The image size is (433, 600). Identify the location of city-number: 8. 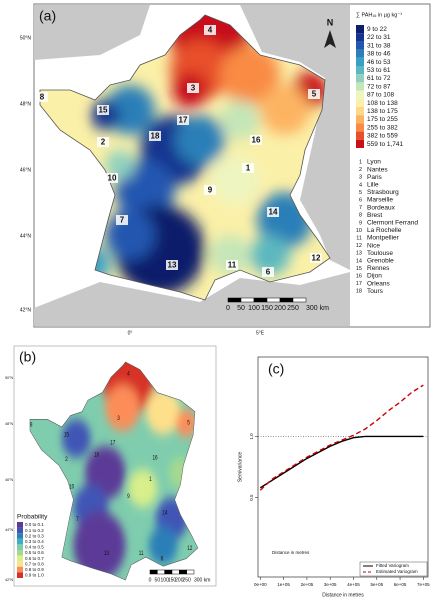
(42, 97).